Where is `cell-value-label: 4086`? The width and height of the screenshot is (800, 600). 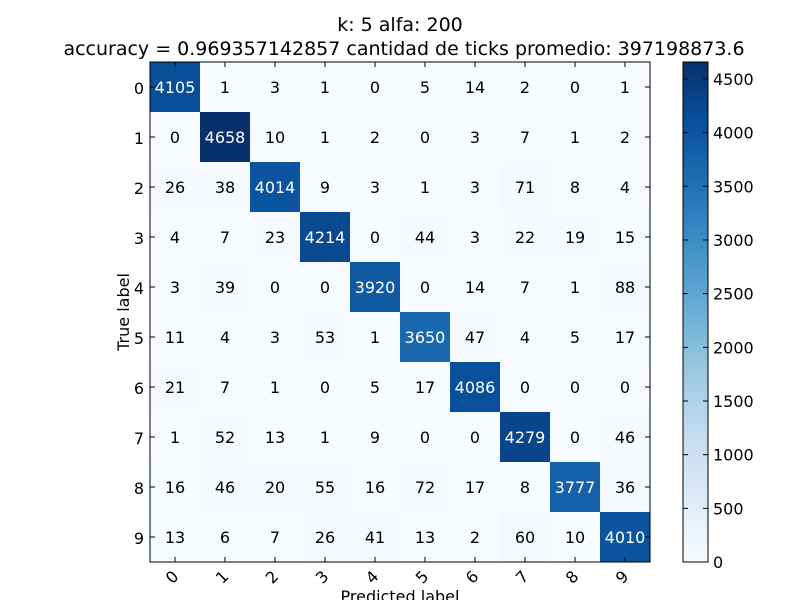
cell-value-label: 4086 is located at coordinates (475, 387).